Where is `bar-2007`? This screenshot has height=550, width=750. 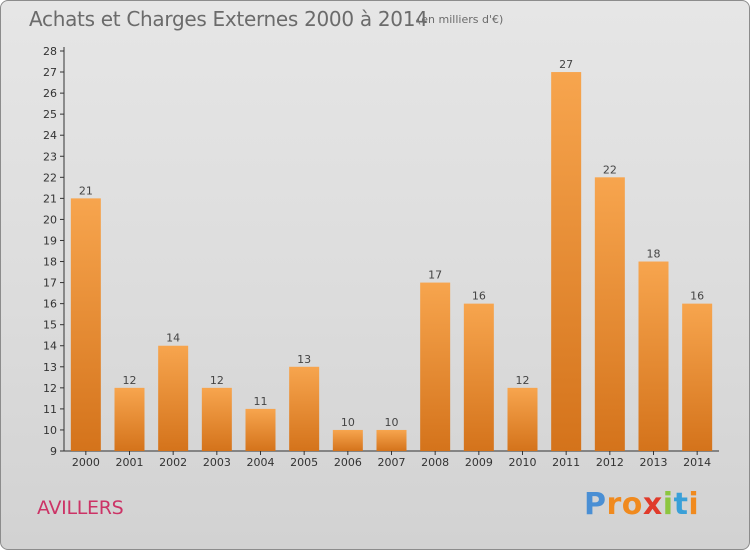 bar-2007 is located at coordinates (391, 440).